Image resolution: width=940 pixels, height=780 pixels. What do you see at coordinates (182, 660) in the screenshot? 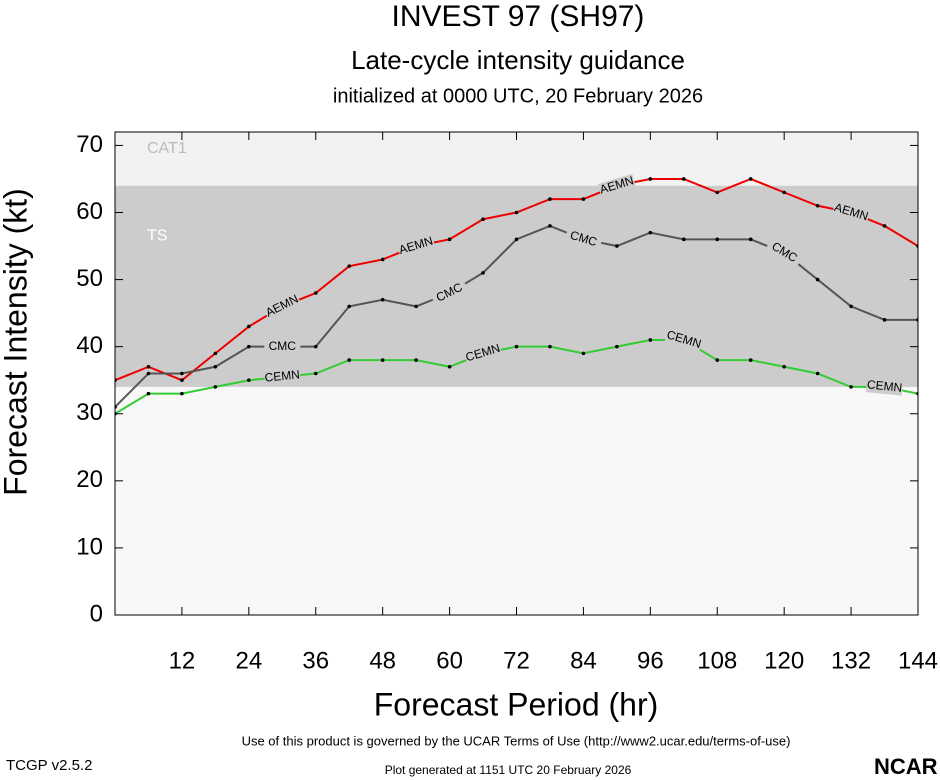
I see `x-tick-label: 12` at bounding box center [182, 660].